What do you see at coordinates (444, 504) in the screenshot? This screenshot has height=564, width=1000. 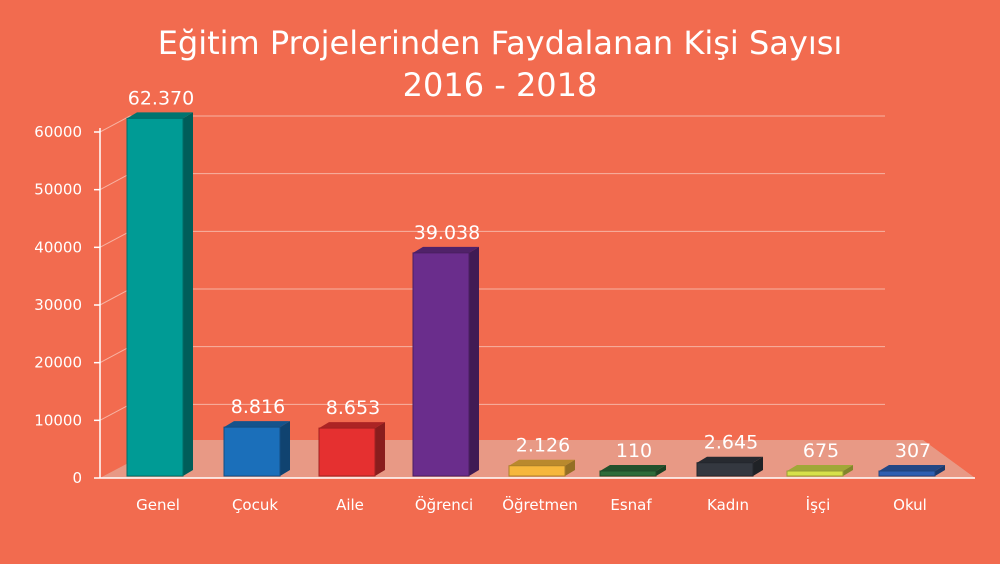 I see `x-tick-label: Öğrenci` at bounding box center [444, 504].